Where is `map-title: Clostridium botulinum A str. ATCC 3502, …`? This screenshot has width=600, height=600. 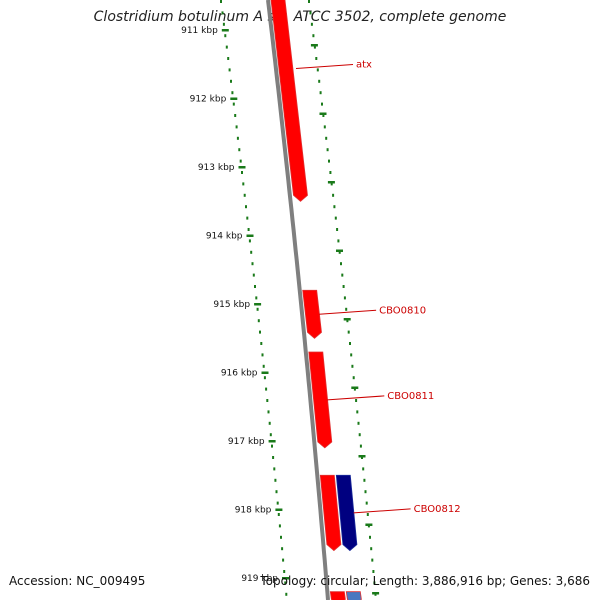
map-title: Clostridium botulinum A str. ATCC 3502, … is located at coordinates (300, 17).